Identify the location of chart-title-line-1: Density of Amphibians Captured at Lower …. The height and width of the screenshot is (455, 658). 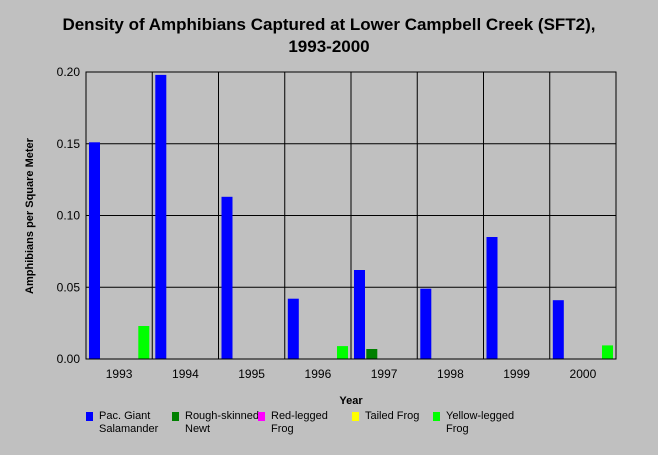
(329, 24).